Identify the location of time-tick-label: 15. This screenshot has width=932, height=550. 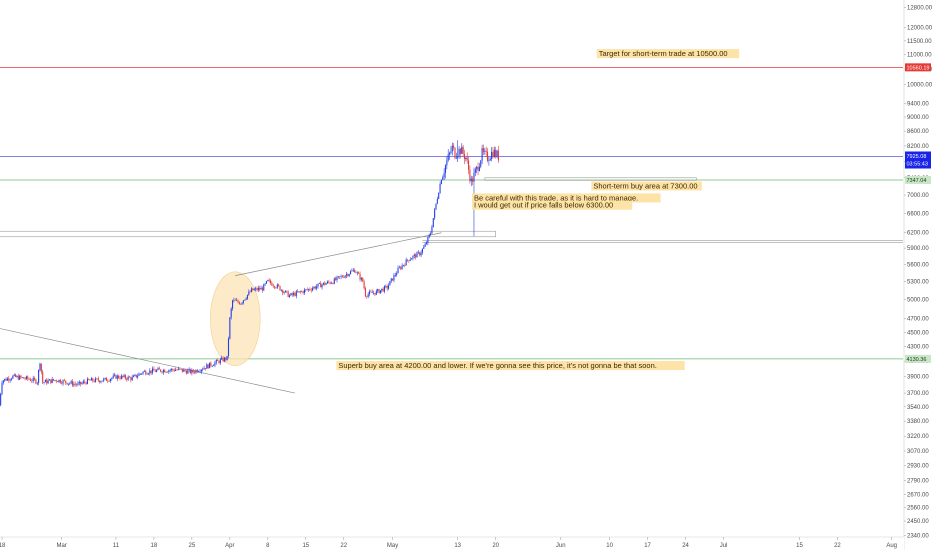
(305, 546).